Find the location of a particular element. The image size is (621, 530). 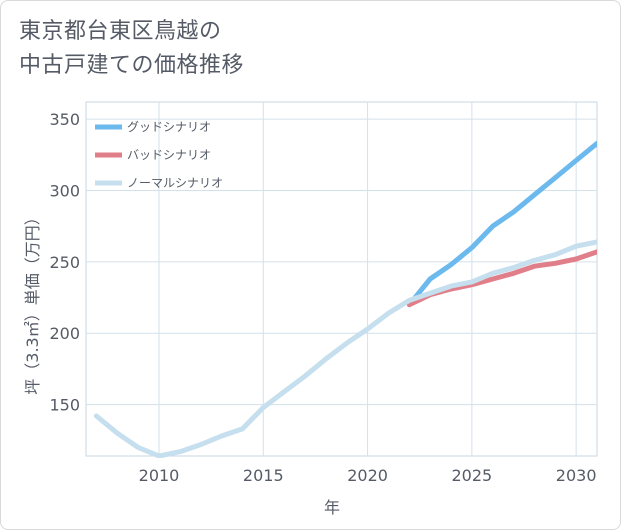

x-tick-label: 2020 is located at coordinates (367, 475).